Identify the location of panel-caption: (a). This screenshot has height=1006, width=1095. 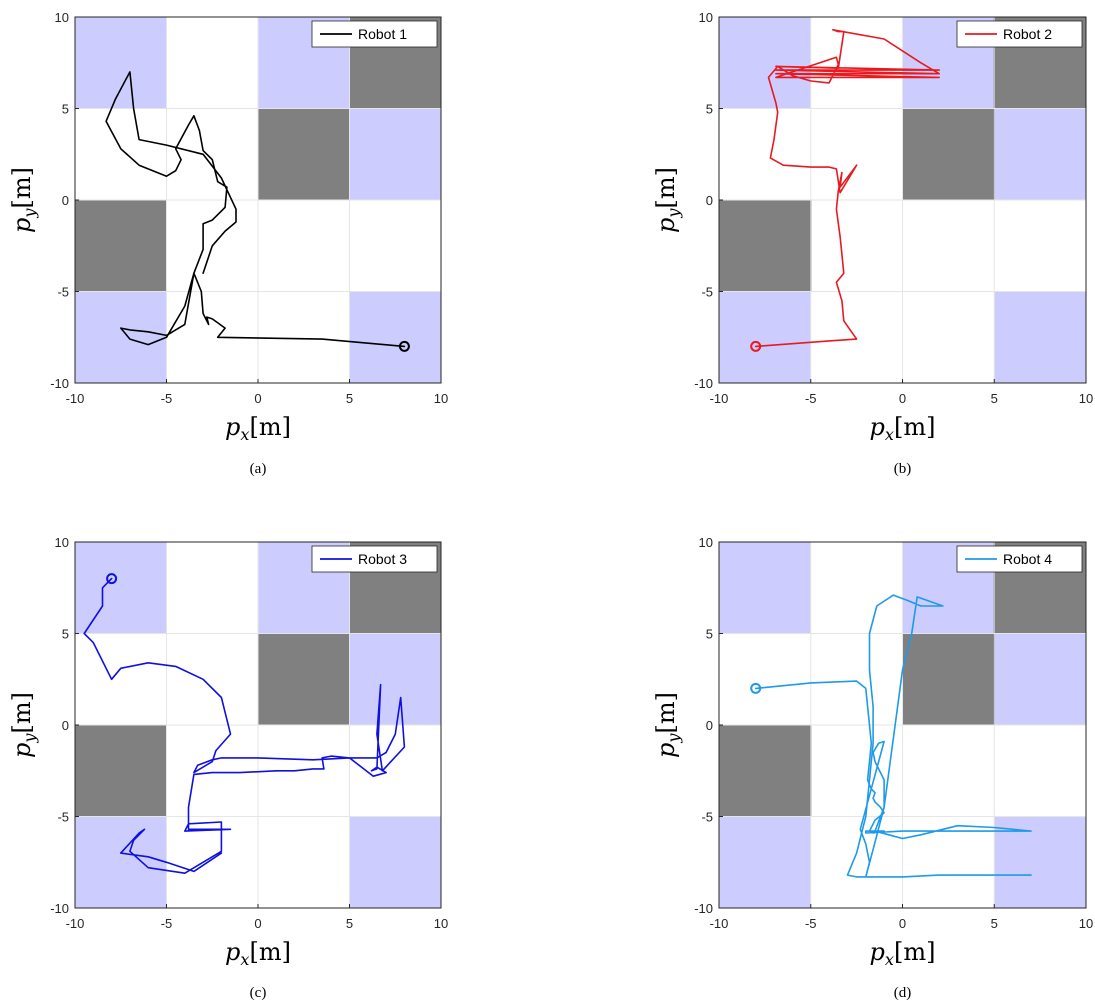
(258, 469).